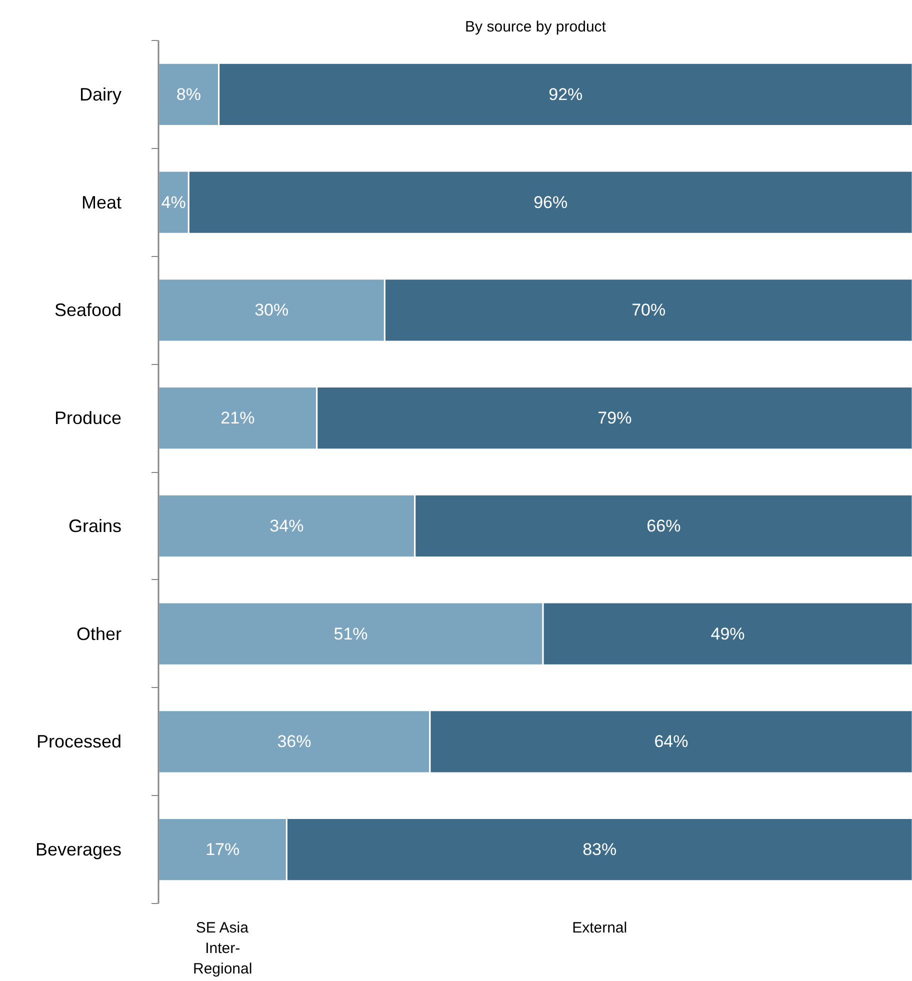 The image size is (912, 981). What do you see at coordinates (271, 310) in the screenshot?
I see `data-label: 30%` at bounding box center [271, 310].